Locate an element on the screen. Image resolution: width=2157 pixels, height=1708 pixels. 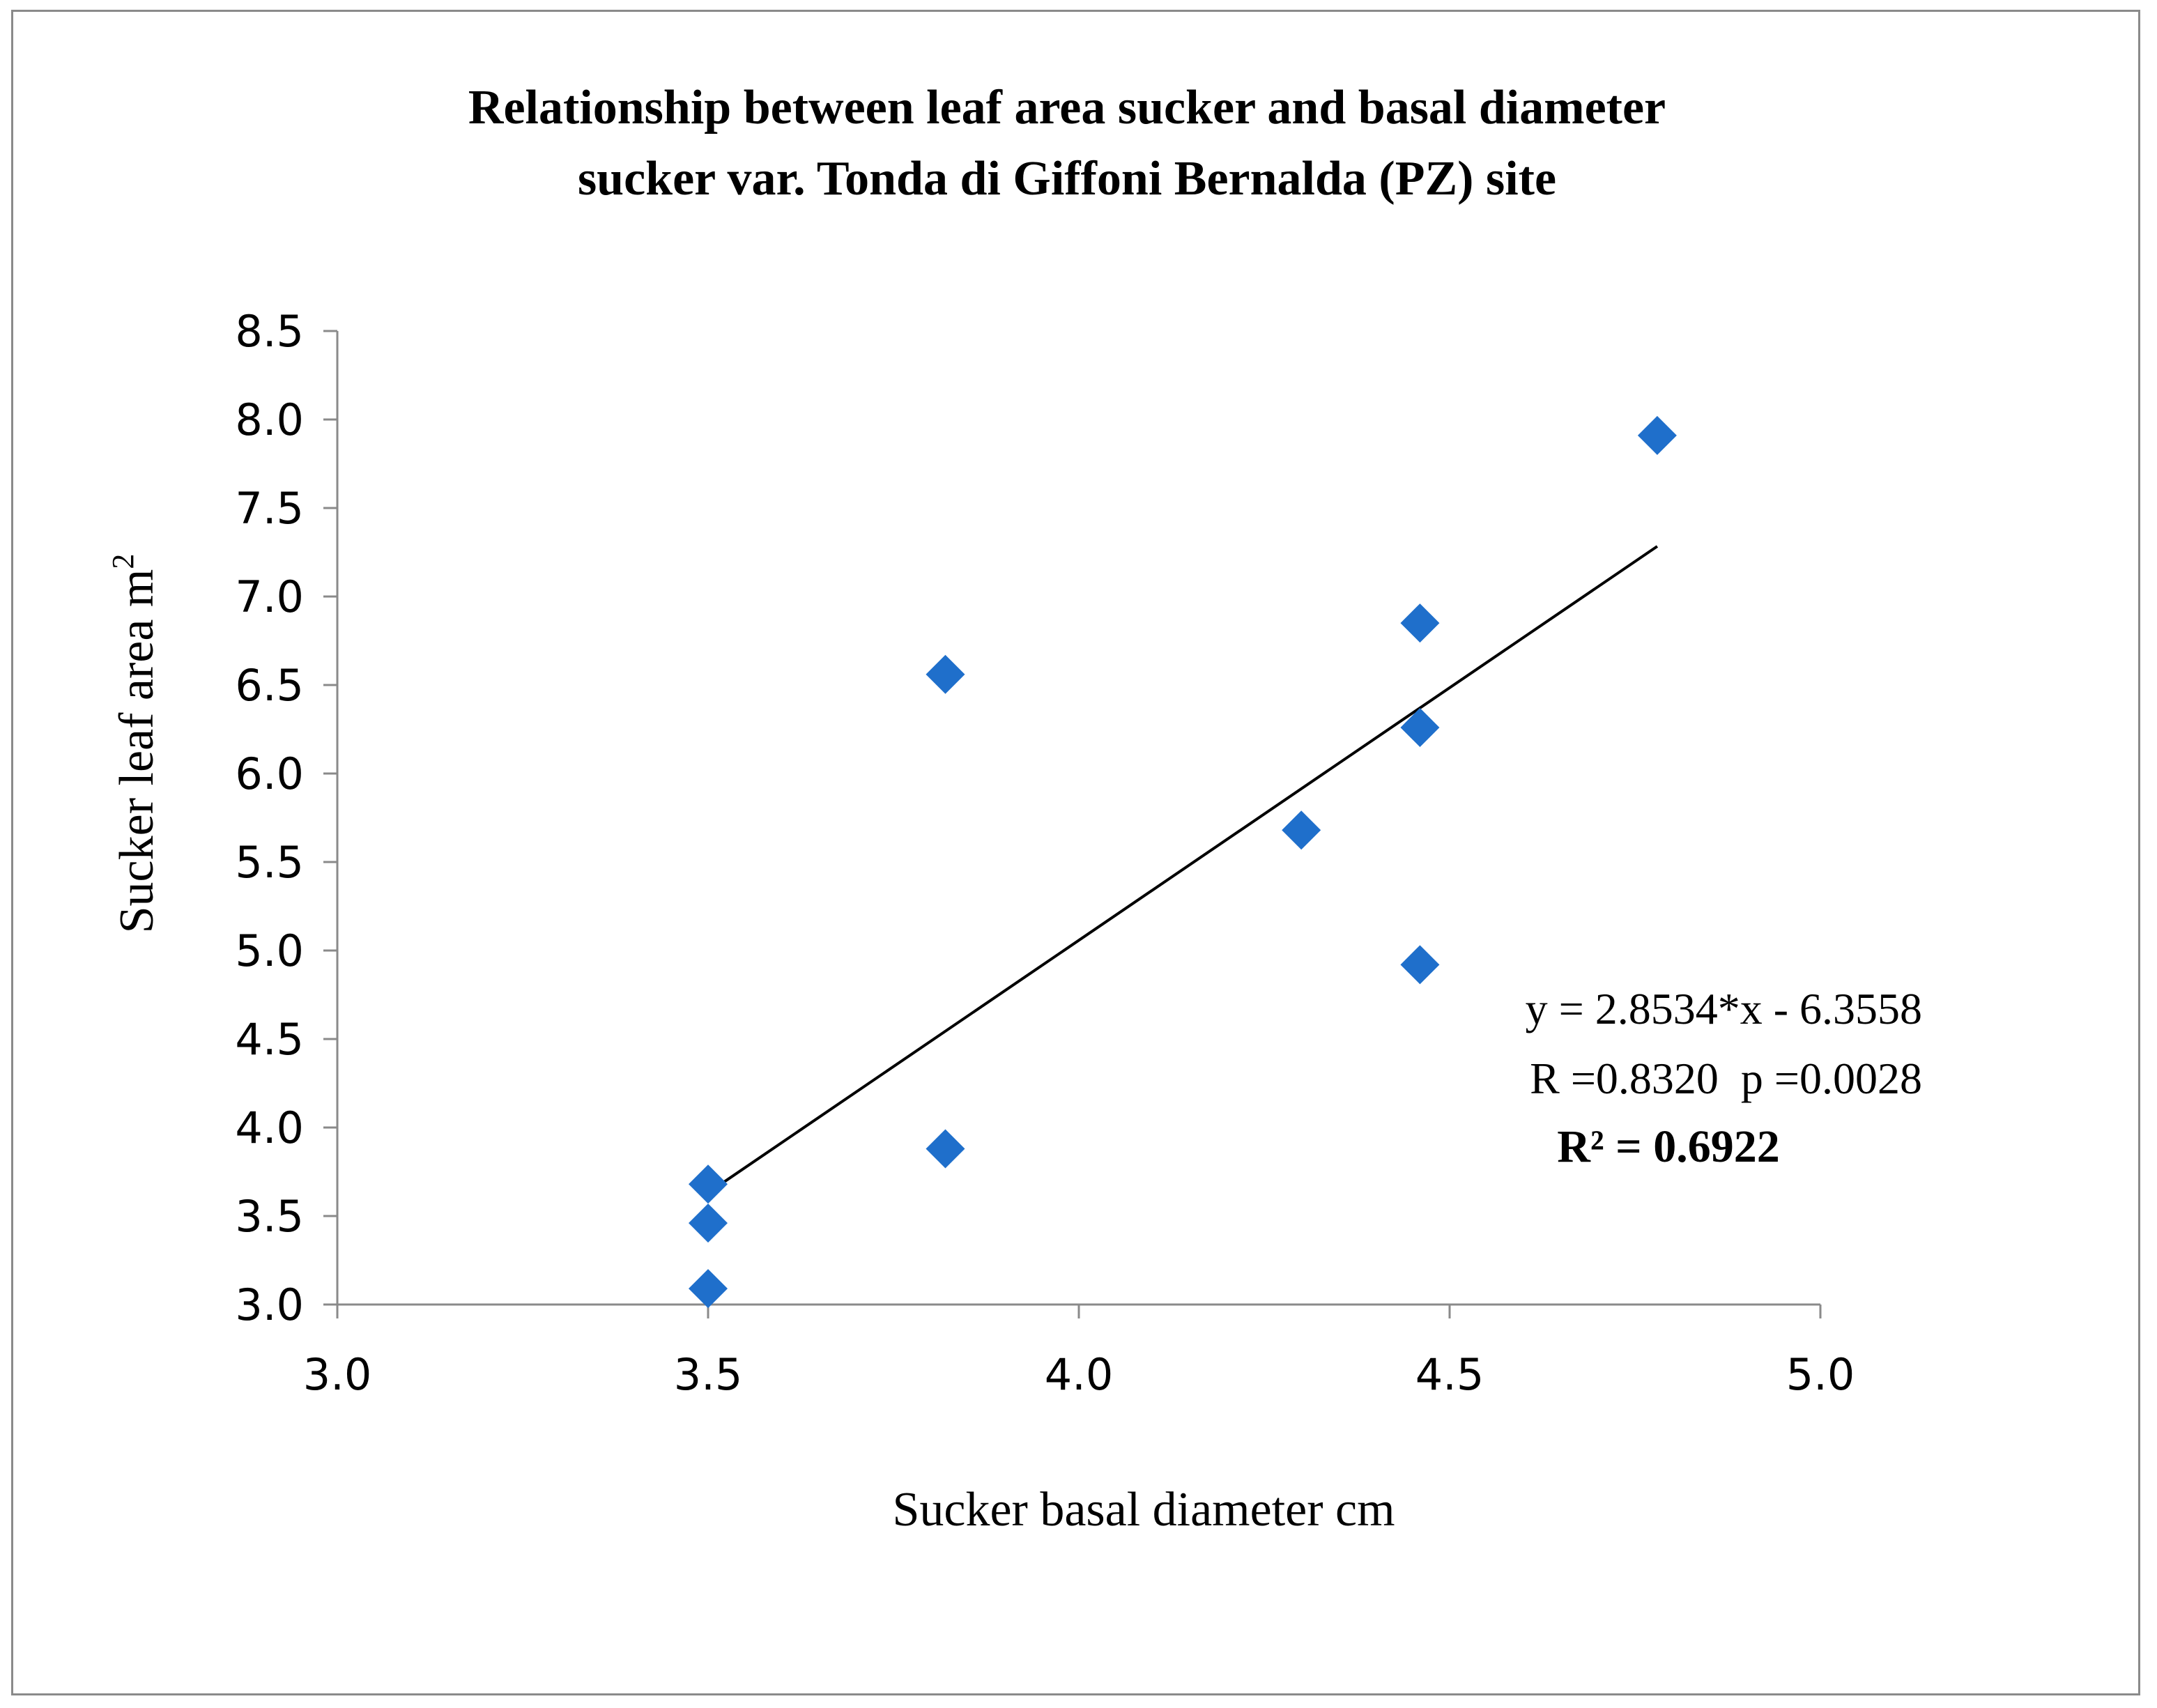
x-axis-ticks: 3.0 3.5 4.0 4.5 5.0 is located at coordinates (1079, 1352).